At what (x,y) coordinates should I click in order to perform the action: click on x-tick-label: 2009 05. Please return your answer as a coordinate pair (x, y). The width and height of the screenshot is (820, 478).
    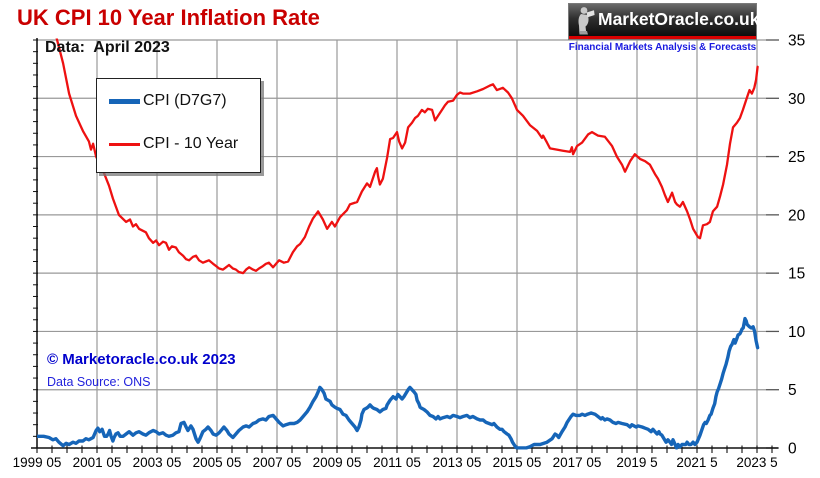
    Looking at the image, I should click on (337, 462).